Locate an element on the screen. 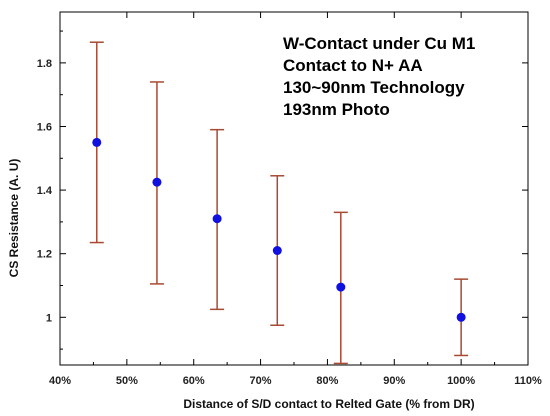  annotation-line: 193nm Photo is located at coordinates (336, 109).